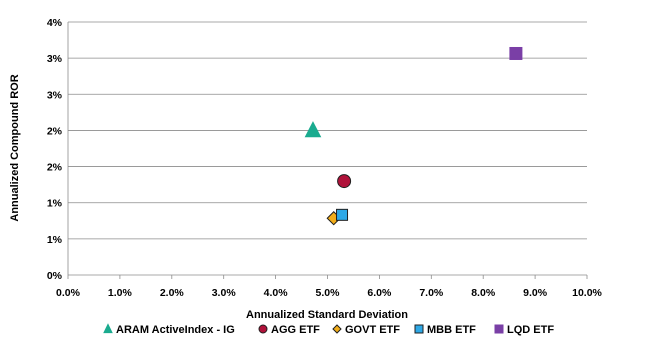 The image size is (654, 339). Describe the element at coordinates (175, 330) in the screenshot. I see `legend-label-aram-activeindex-ig: ARAM ActiveIndex - IG` at that location.